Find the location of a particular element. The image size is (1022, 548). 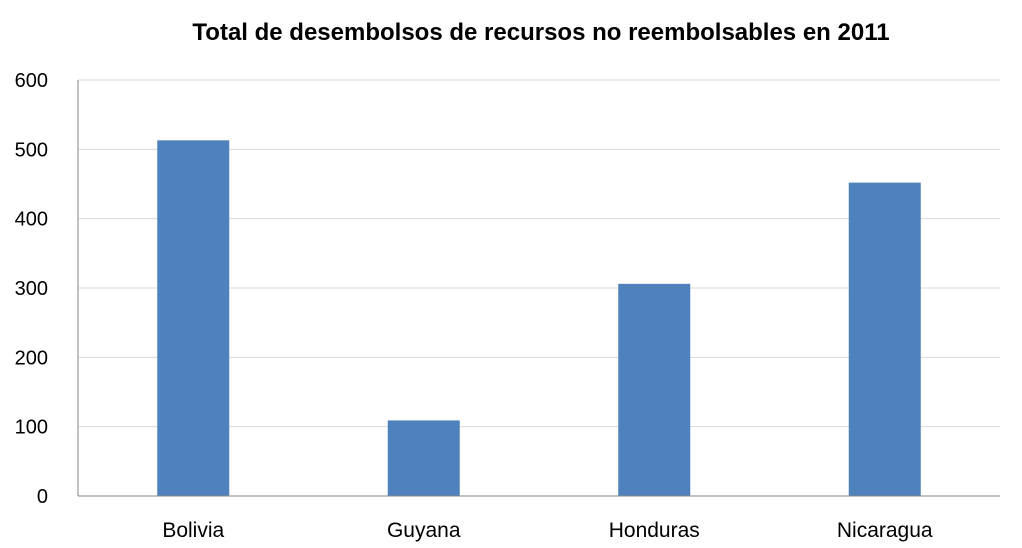

y-tick-label: 500 is located at coordinates (31, 150).